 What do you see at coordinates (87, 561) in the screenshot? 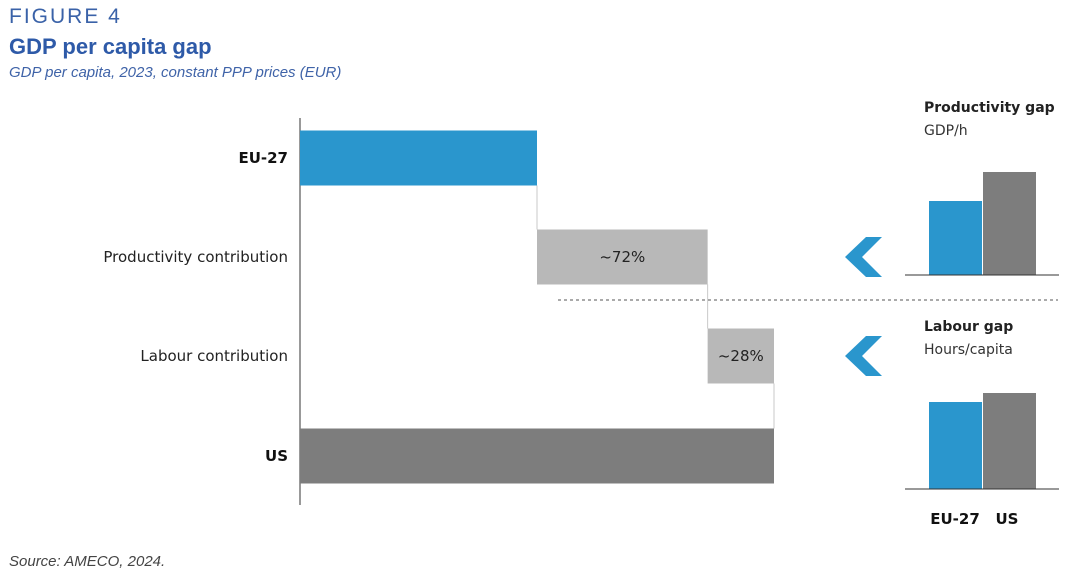
I see `source-note: Source: AMECO, 2024.` at bounding box center [87, 561].